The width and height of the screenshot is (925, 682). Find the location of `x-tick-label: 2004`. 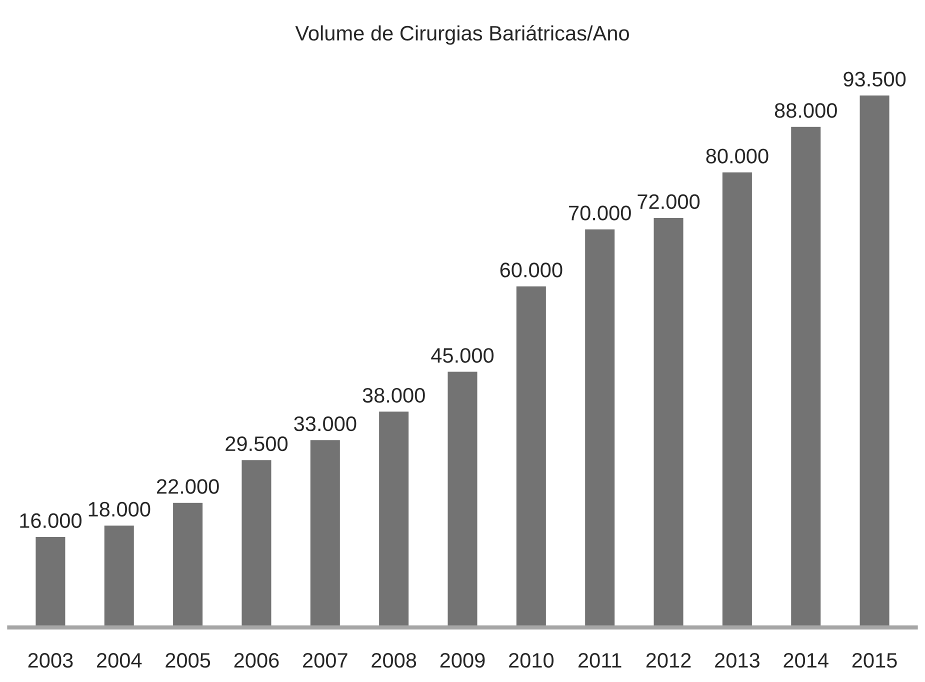

x-tick-label: 2004 is located at coordinates (119, 660).